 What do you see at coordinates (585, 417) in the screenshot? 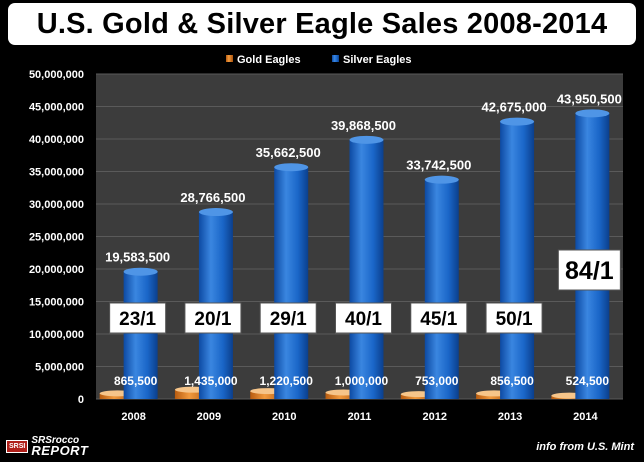
I see `x-tick-label: 2014` at bounding box center [585, 417].